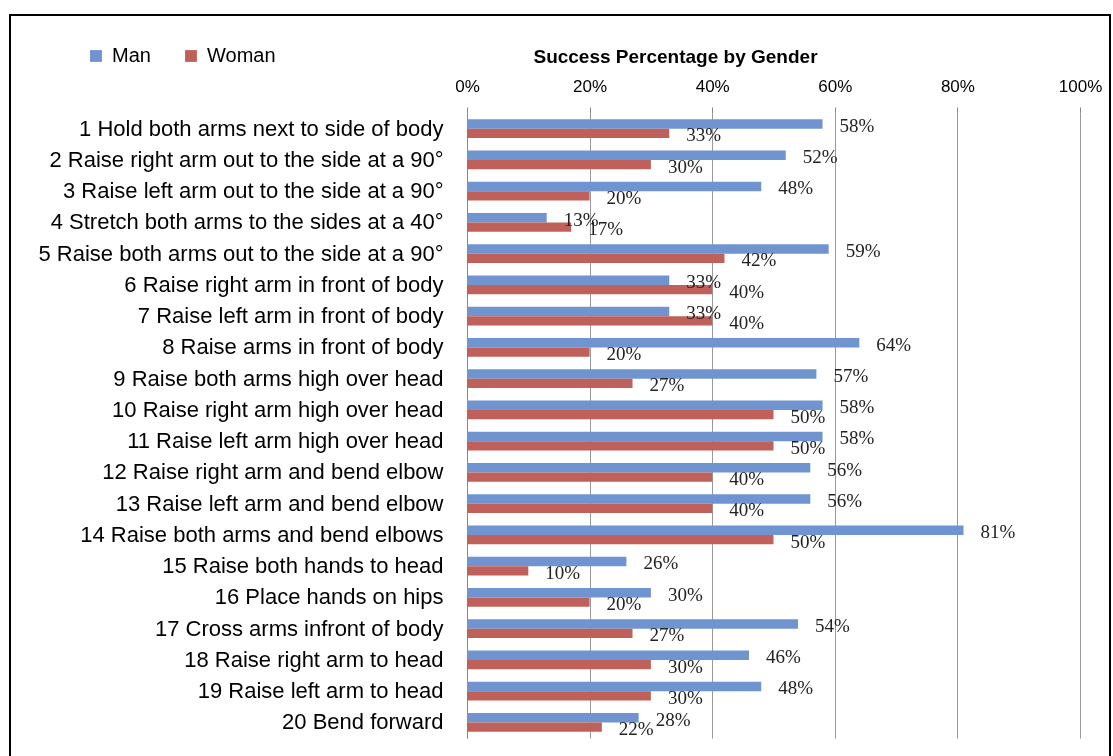  What do you see at coordinates (285, 441) in the screenshot?
I see `y-tick-label: 11 Raise left arm high over head` at bounding box center [285, 441].